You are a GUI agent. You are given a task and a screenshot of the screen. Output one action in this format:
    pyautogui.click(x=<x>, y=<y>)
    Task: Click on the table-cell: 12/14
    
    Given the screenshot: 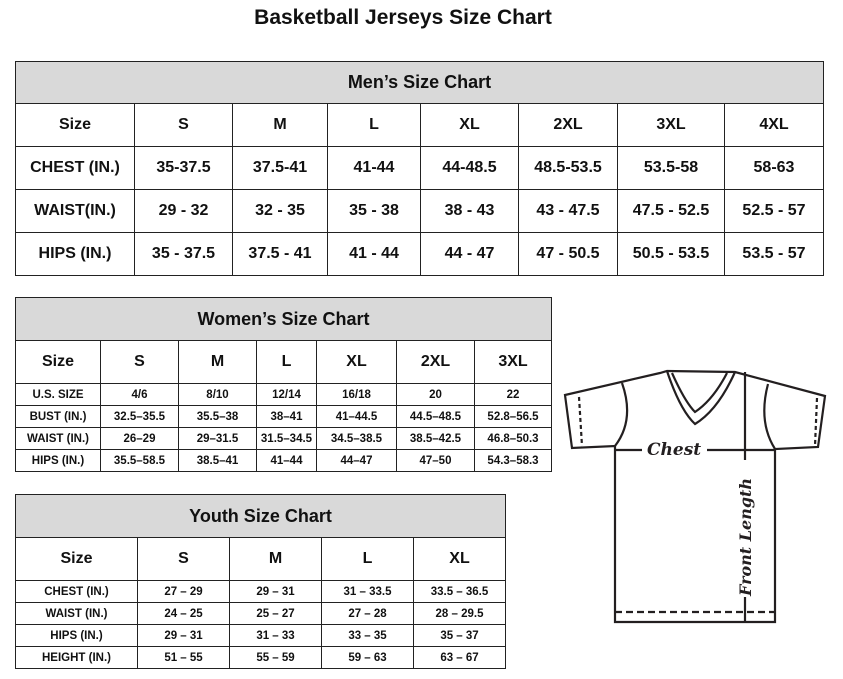 What is the action you would take?
    pyautogui.click(x=286, y=394)
    